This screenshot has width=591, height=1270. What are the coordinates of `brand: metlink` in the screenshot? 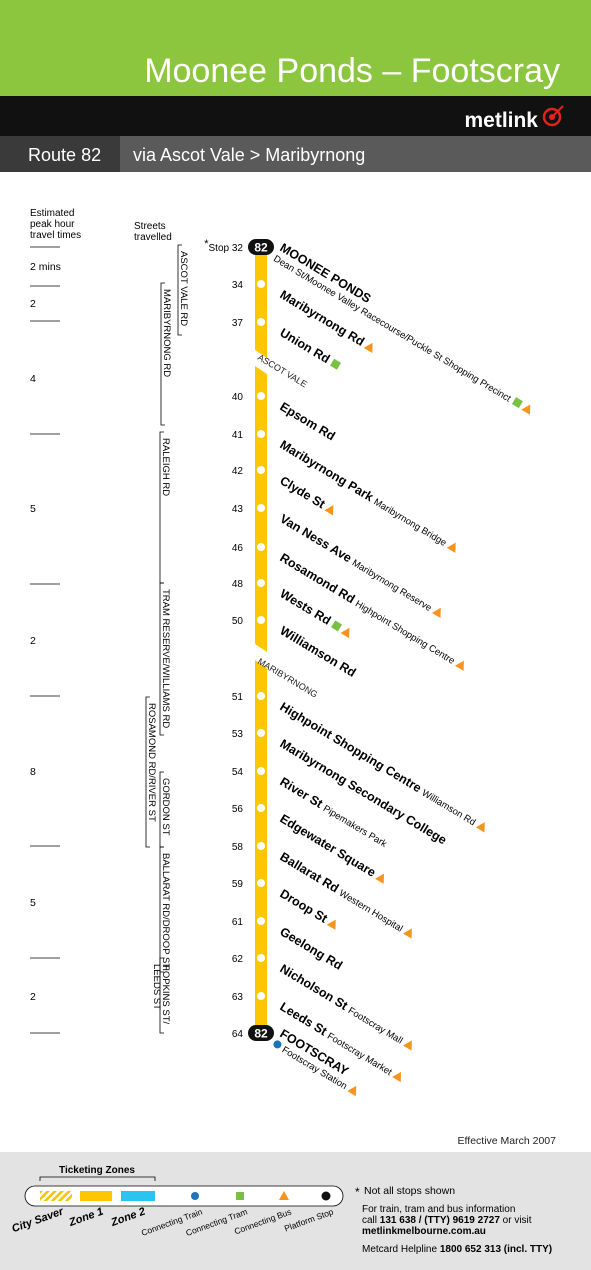 It's located at (501, 120).